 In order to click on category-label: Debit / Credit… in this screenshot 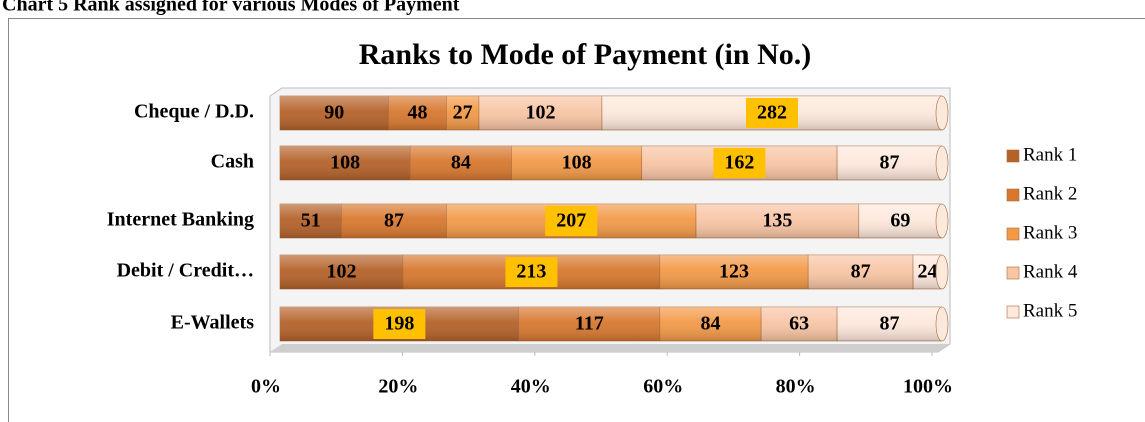, I will do `click(185, 271)`.